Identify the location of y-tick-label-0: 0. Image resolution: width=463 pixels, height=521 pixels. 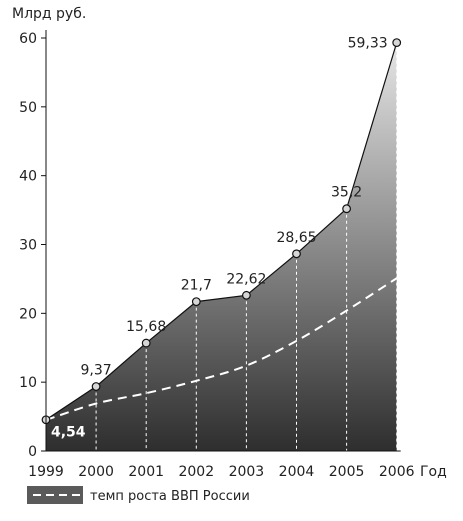
(32, 452).